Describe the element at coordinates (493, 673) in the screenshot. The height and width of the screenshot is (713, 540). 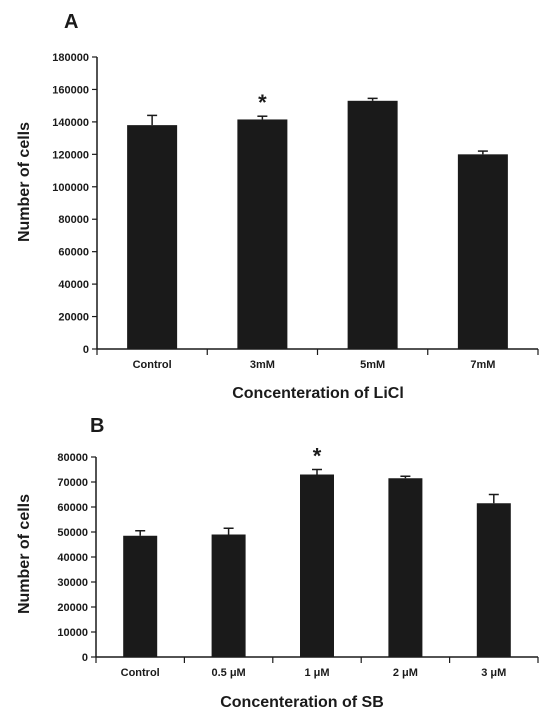
I see `x-tick-label: 3 μM` at that location.